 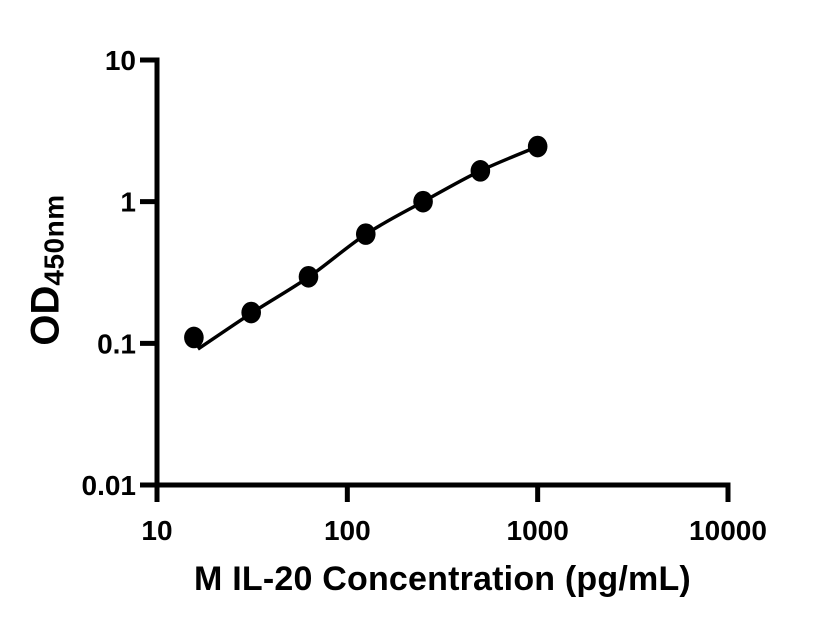 What do you see at coordinates (120, 60) in the screenshot?
I see `y-tick-label: 10` at bounding box center [120, 60].